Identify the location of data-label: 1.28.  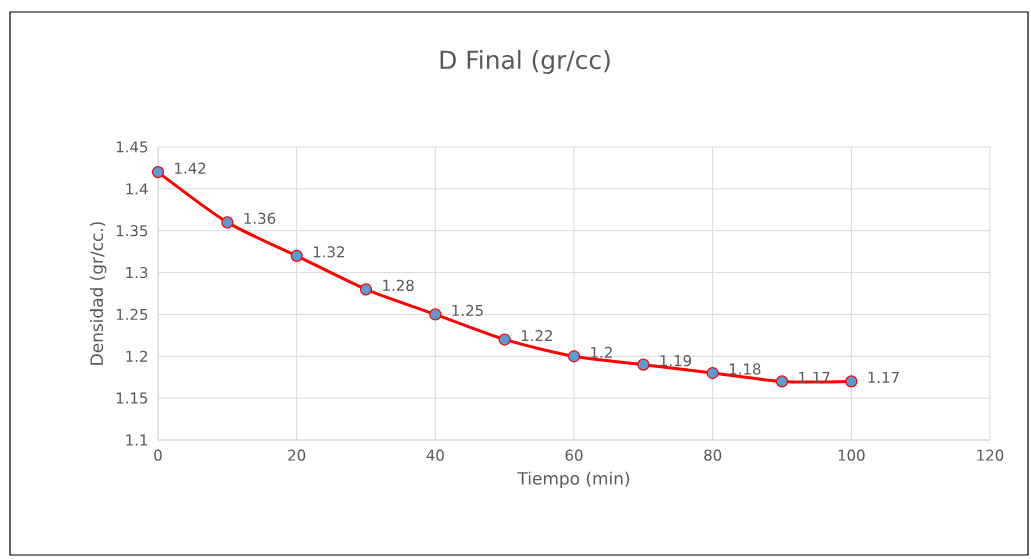
(398, 285).